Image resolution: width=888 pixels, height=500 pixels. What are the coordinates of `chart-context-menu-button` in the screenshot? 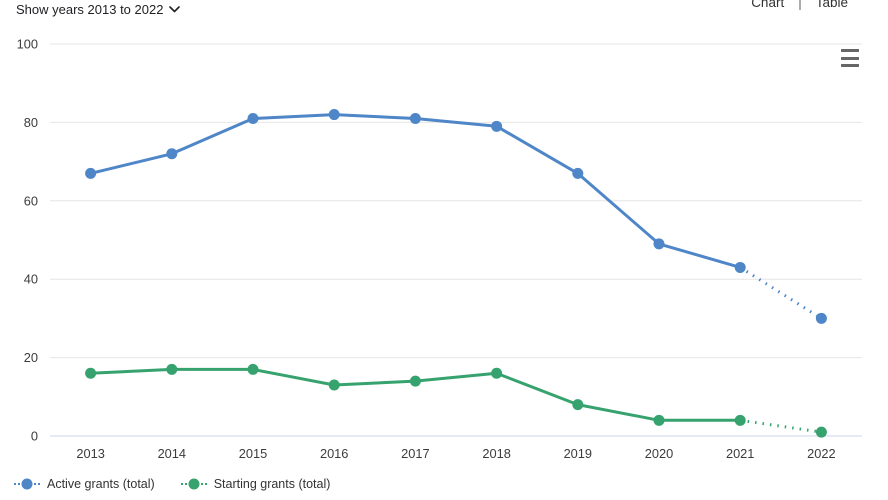 It's located at (851, 58).